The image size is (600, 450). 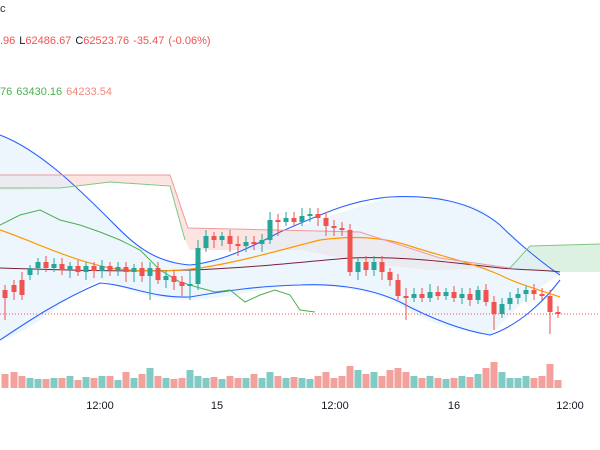 I want to click on indicator-value-3: 64233.54, so click(x=89, y=92).